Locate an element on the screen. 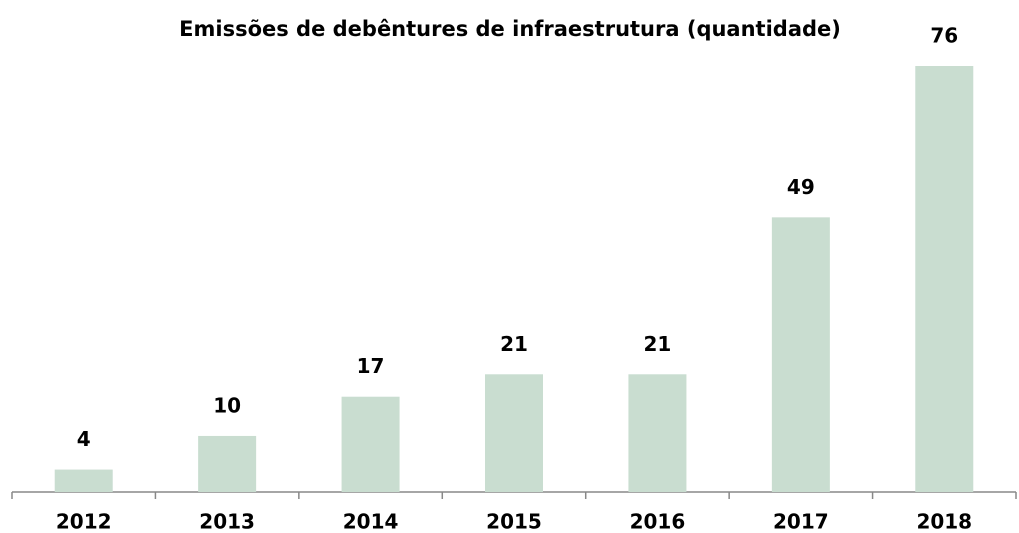  value-label: 17 is located at coordinates (371, 366).